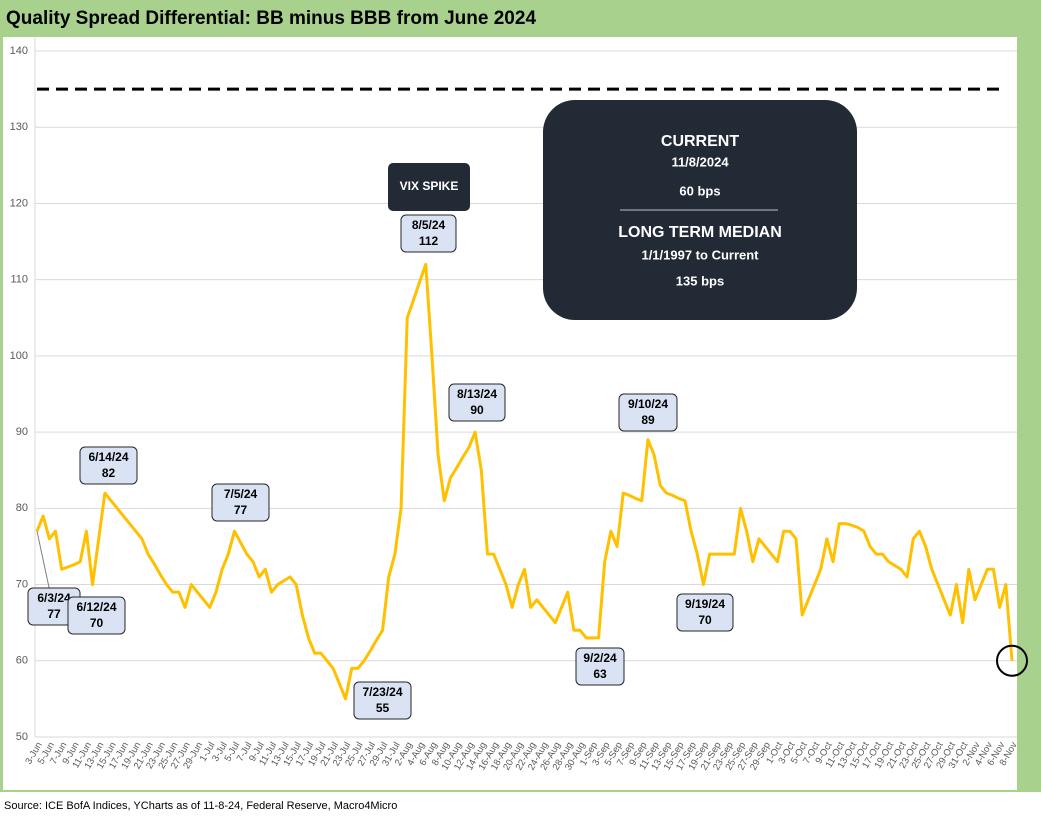 The height and width of the screenshot is (819, 1041). What do you see at coordinates (54, 598) in the screenshot?
I see `callout-date: 6/3/24` at bounding box center [54, 598].